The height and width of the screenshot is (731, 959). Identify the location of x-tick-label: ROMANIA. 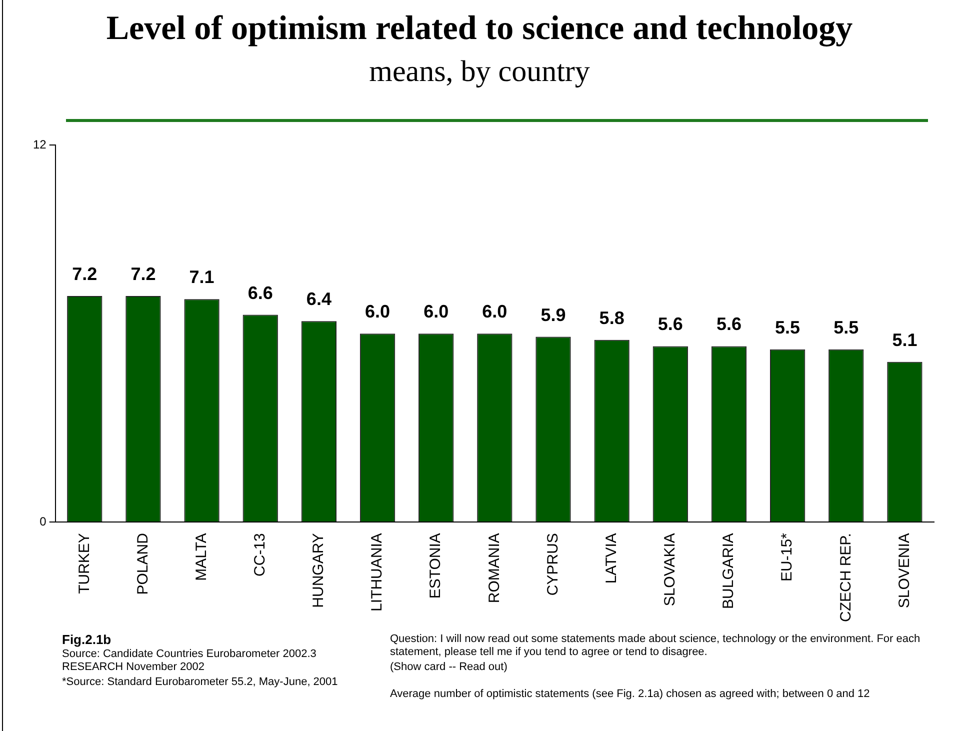
(494, 568).